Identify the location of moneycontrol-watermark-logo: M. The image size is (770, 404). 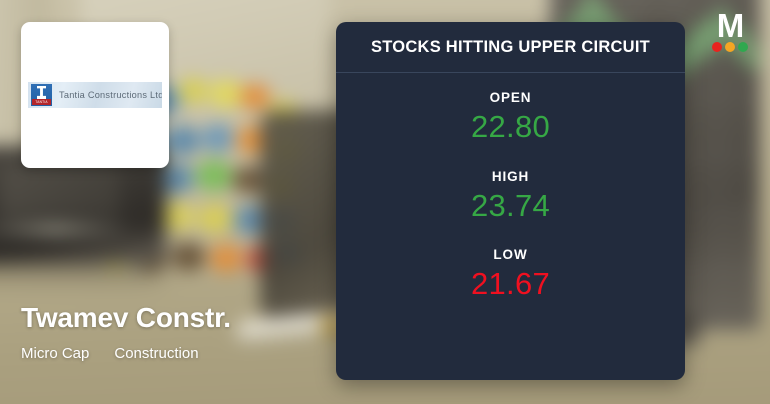
(730, 31).